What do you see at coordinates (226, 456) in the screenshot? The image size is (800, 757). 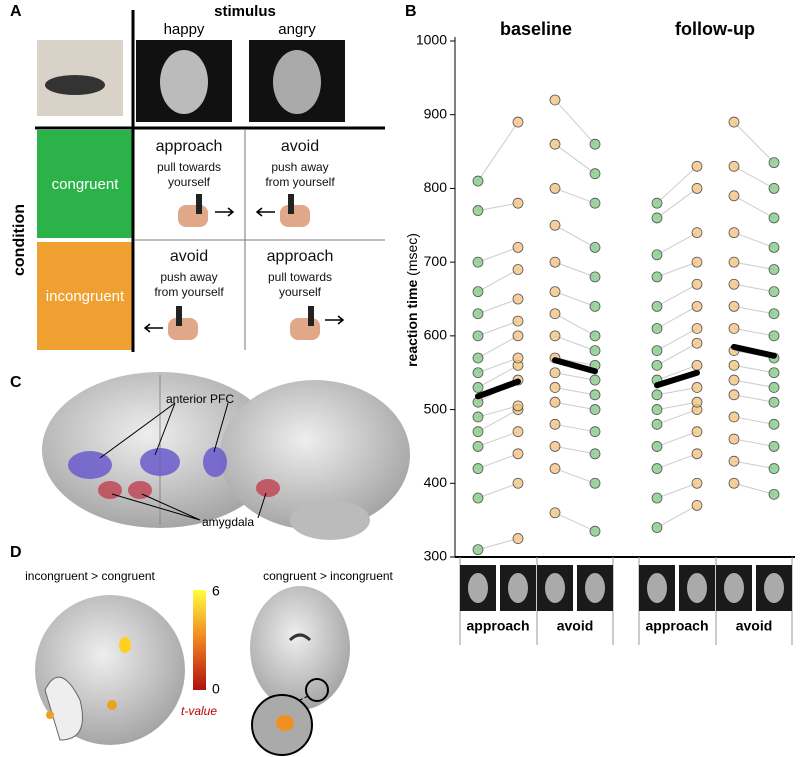 I see `brain-renders` at bounding box center [226, 456].